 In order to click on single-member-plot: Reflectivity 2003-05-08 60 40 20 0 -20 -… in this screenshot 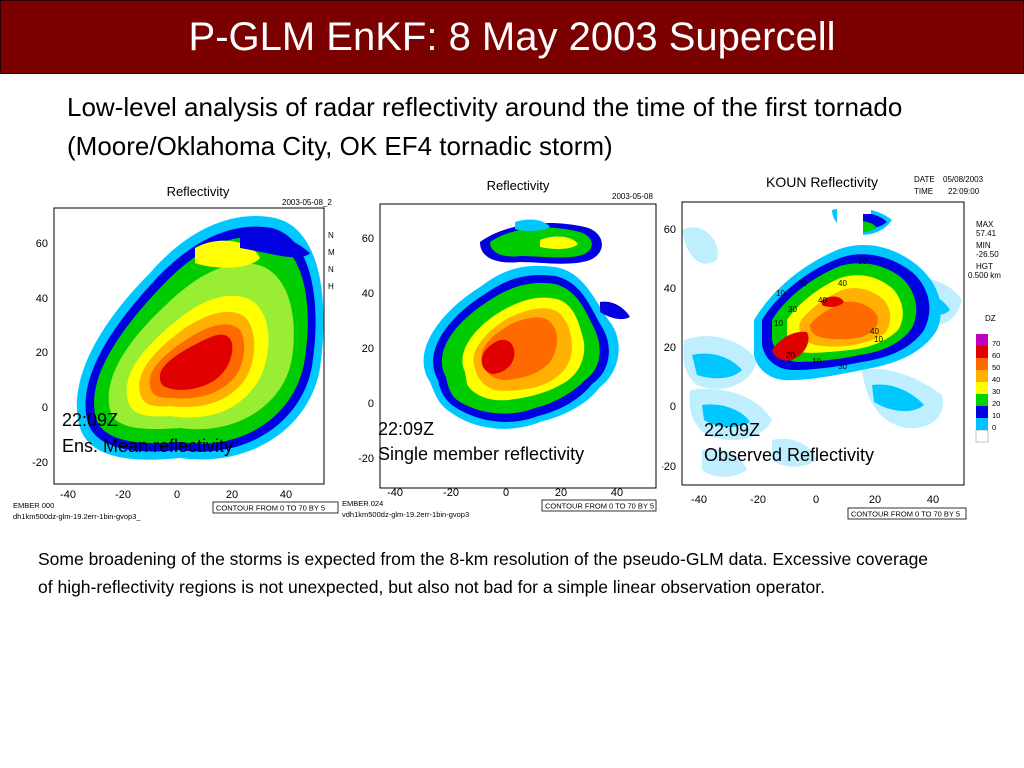, I will do `click(499, 348)`.